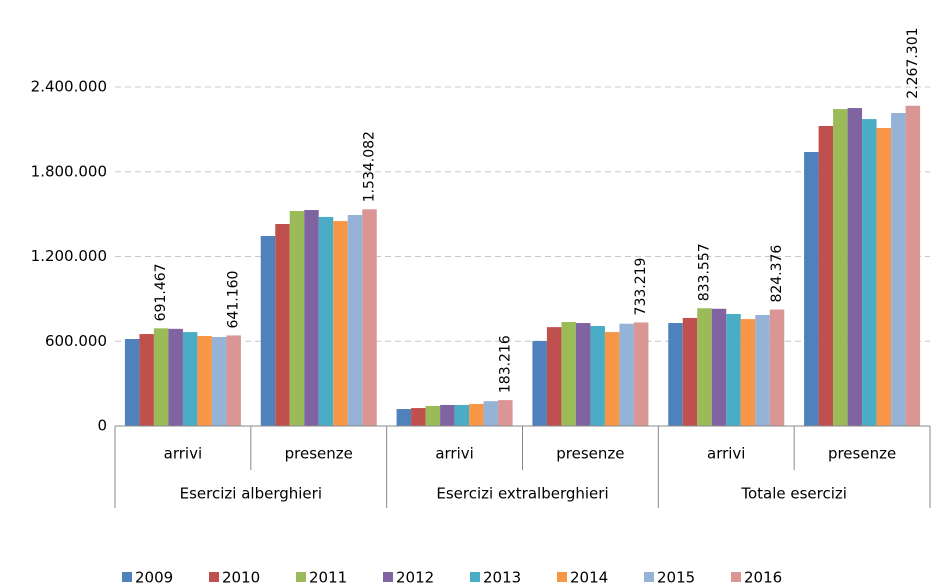 Image resolution: width=936 pixels, height=587 pixels. I want to click on legend-label: 2010, so click(241, 578).